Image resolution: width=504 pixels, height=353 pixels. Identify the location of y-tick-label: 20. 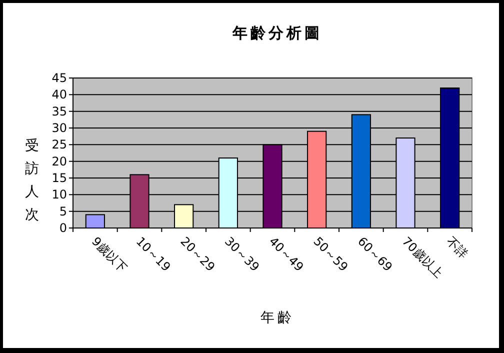
(59, 161).